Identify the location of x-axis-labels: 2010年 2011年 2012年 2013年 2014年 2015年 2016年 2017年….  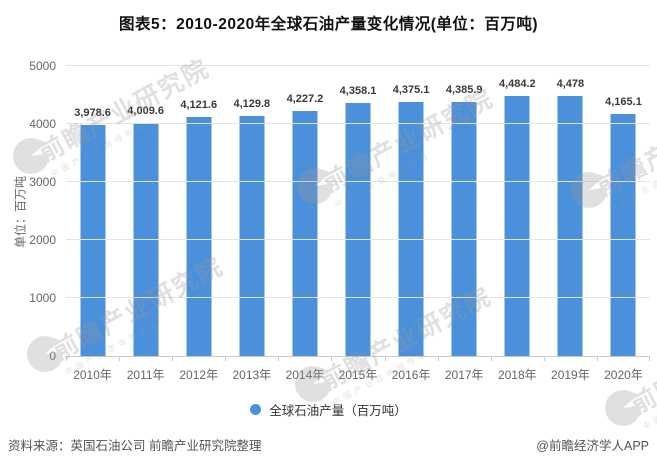
(358, 374).